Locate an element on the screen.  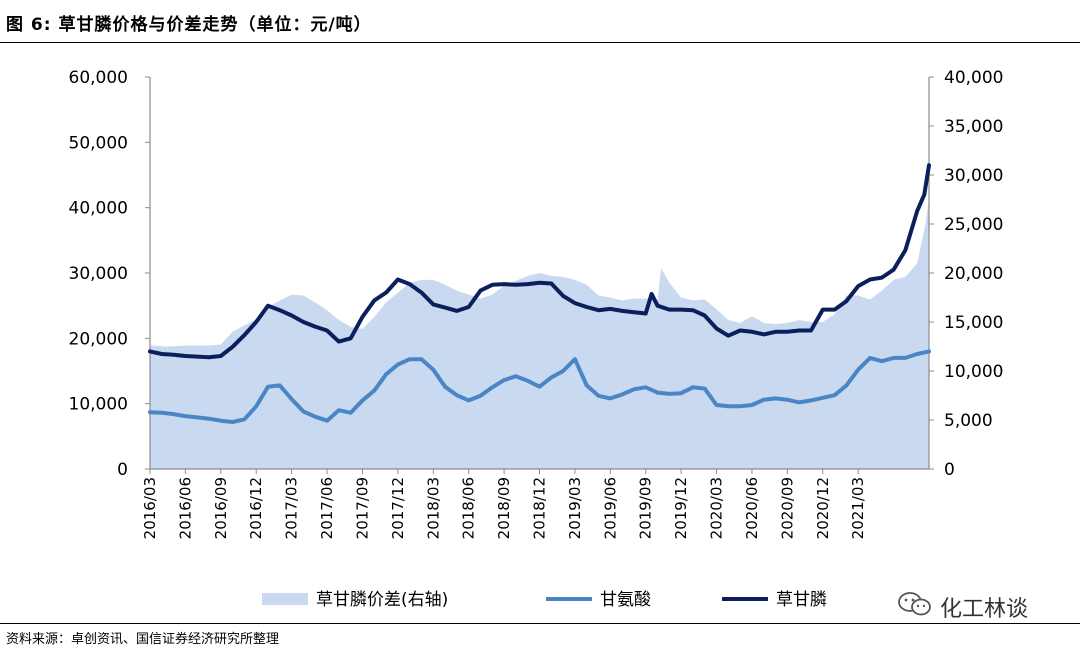
x-tick-label: 2018/12 is located at coordinates (540, 508).